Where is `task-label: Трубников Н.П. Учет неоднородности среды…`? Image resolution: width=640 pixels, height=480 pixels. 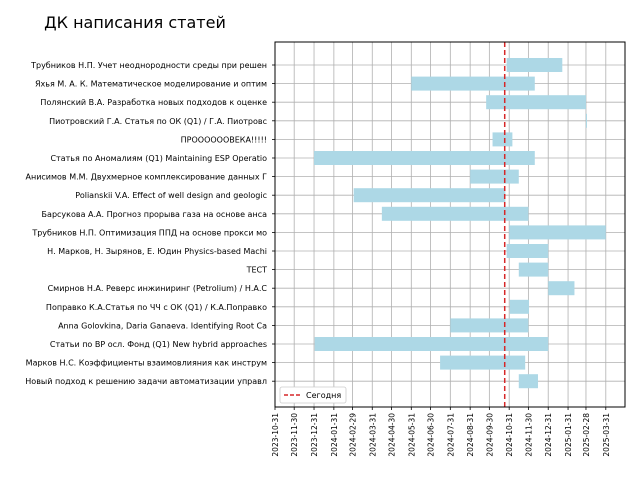
task-label: Трубников Н.П. Учет неоднородности среды… is located at coordinates (148, 65).